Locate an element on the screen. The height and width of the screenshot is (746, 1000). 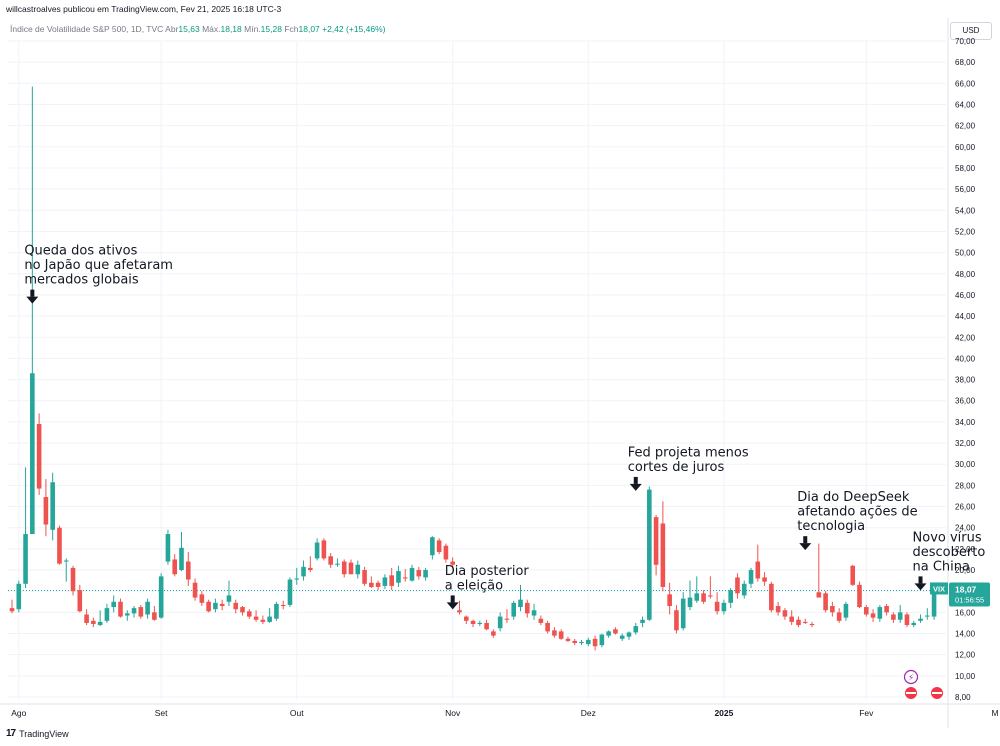
price-tag-symbol-bg is located at coordinates (939, 588).